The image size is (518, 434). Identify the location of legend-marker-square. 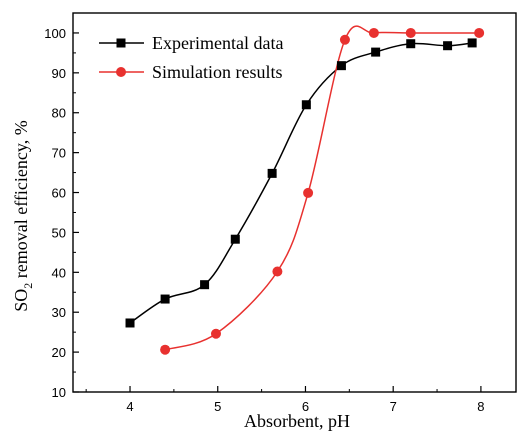
(121, 43).